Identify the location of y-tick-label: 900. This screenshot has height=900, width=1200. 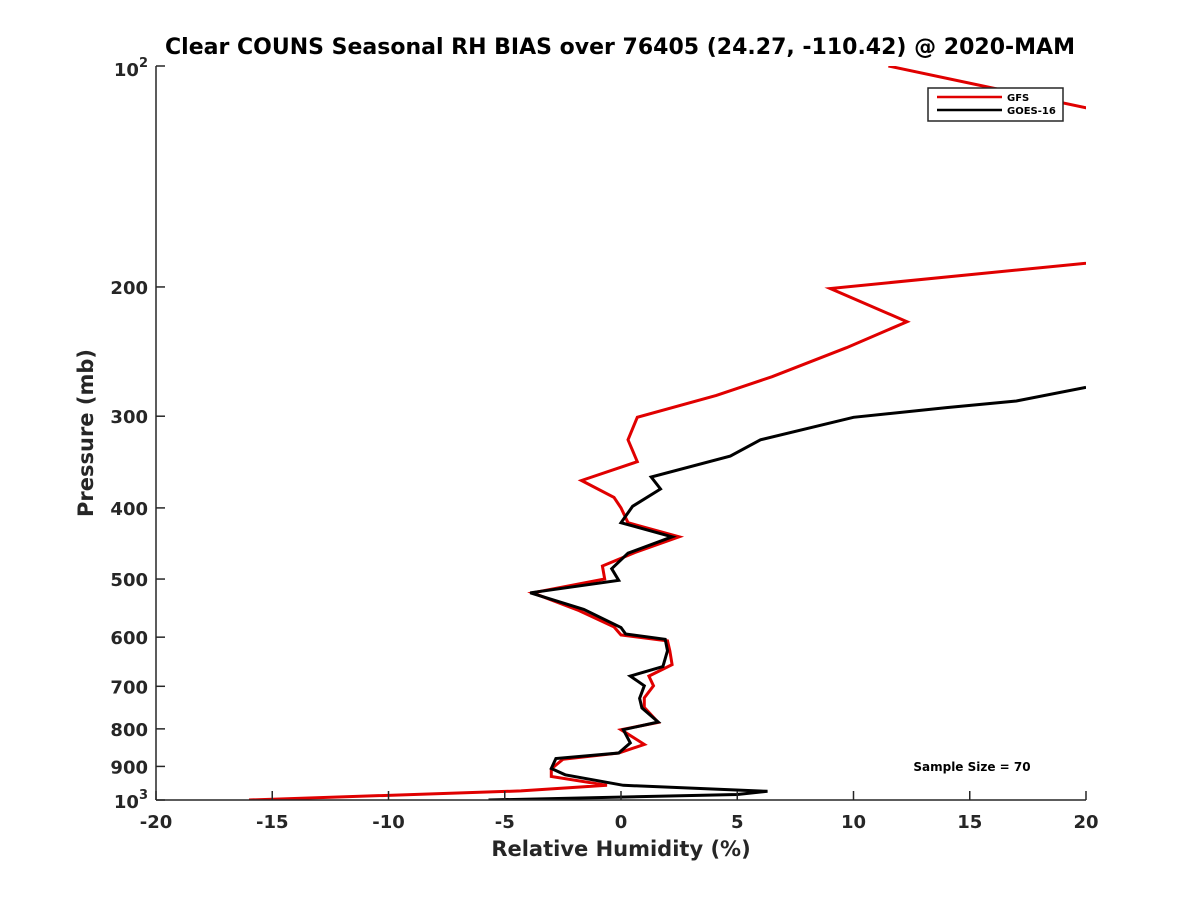
(129, 767).